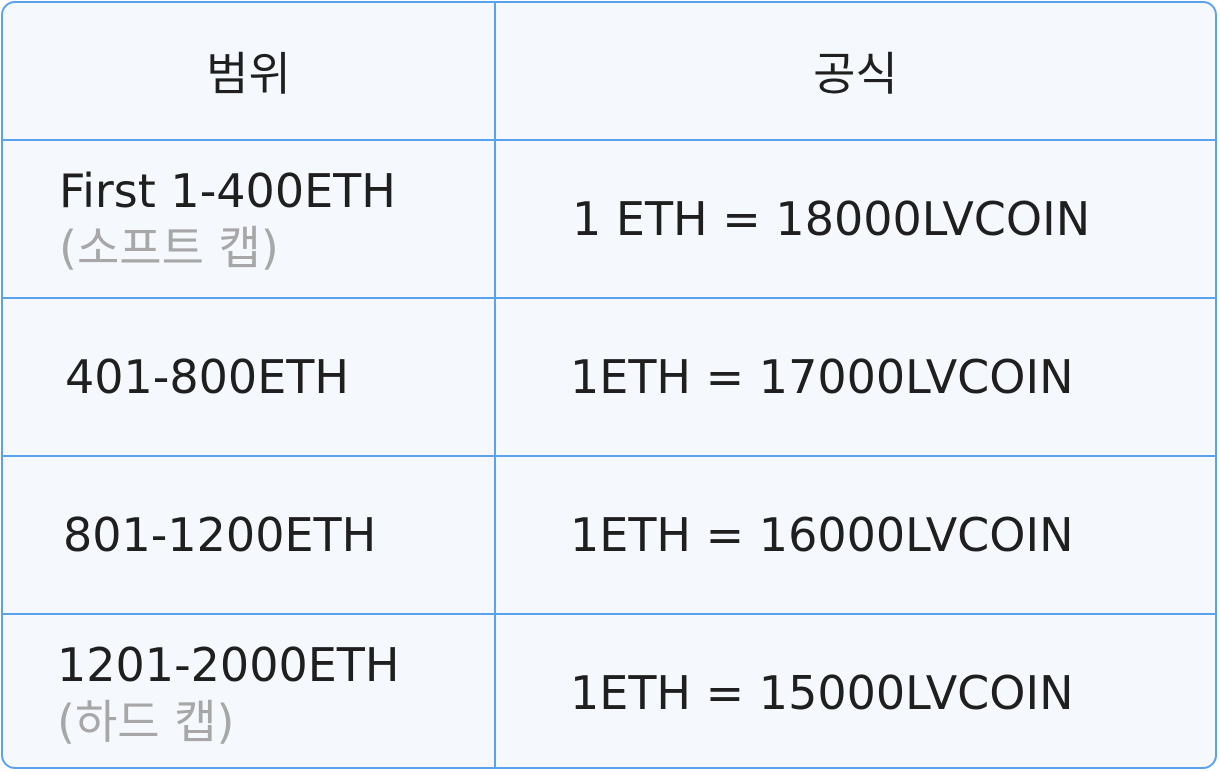 This screenshot has height=772, width=1220. I want to click on formula-cell: 1 ETH = 18000LVCOIN, so click(855, 219).